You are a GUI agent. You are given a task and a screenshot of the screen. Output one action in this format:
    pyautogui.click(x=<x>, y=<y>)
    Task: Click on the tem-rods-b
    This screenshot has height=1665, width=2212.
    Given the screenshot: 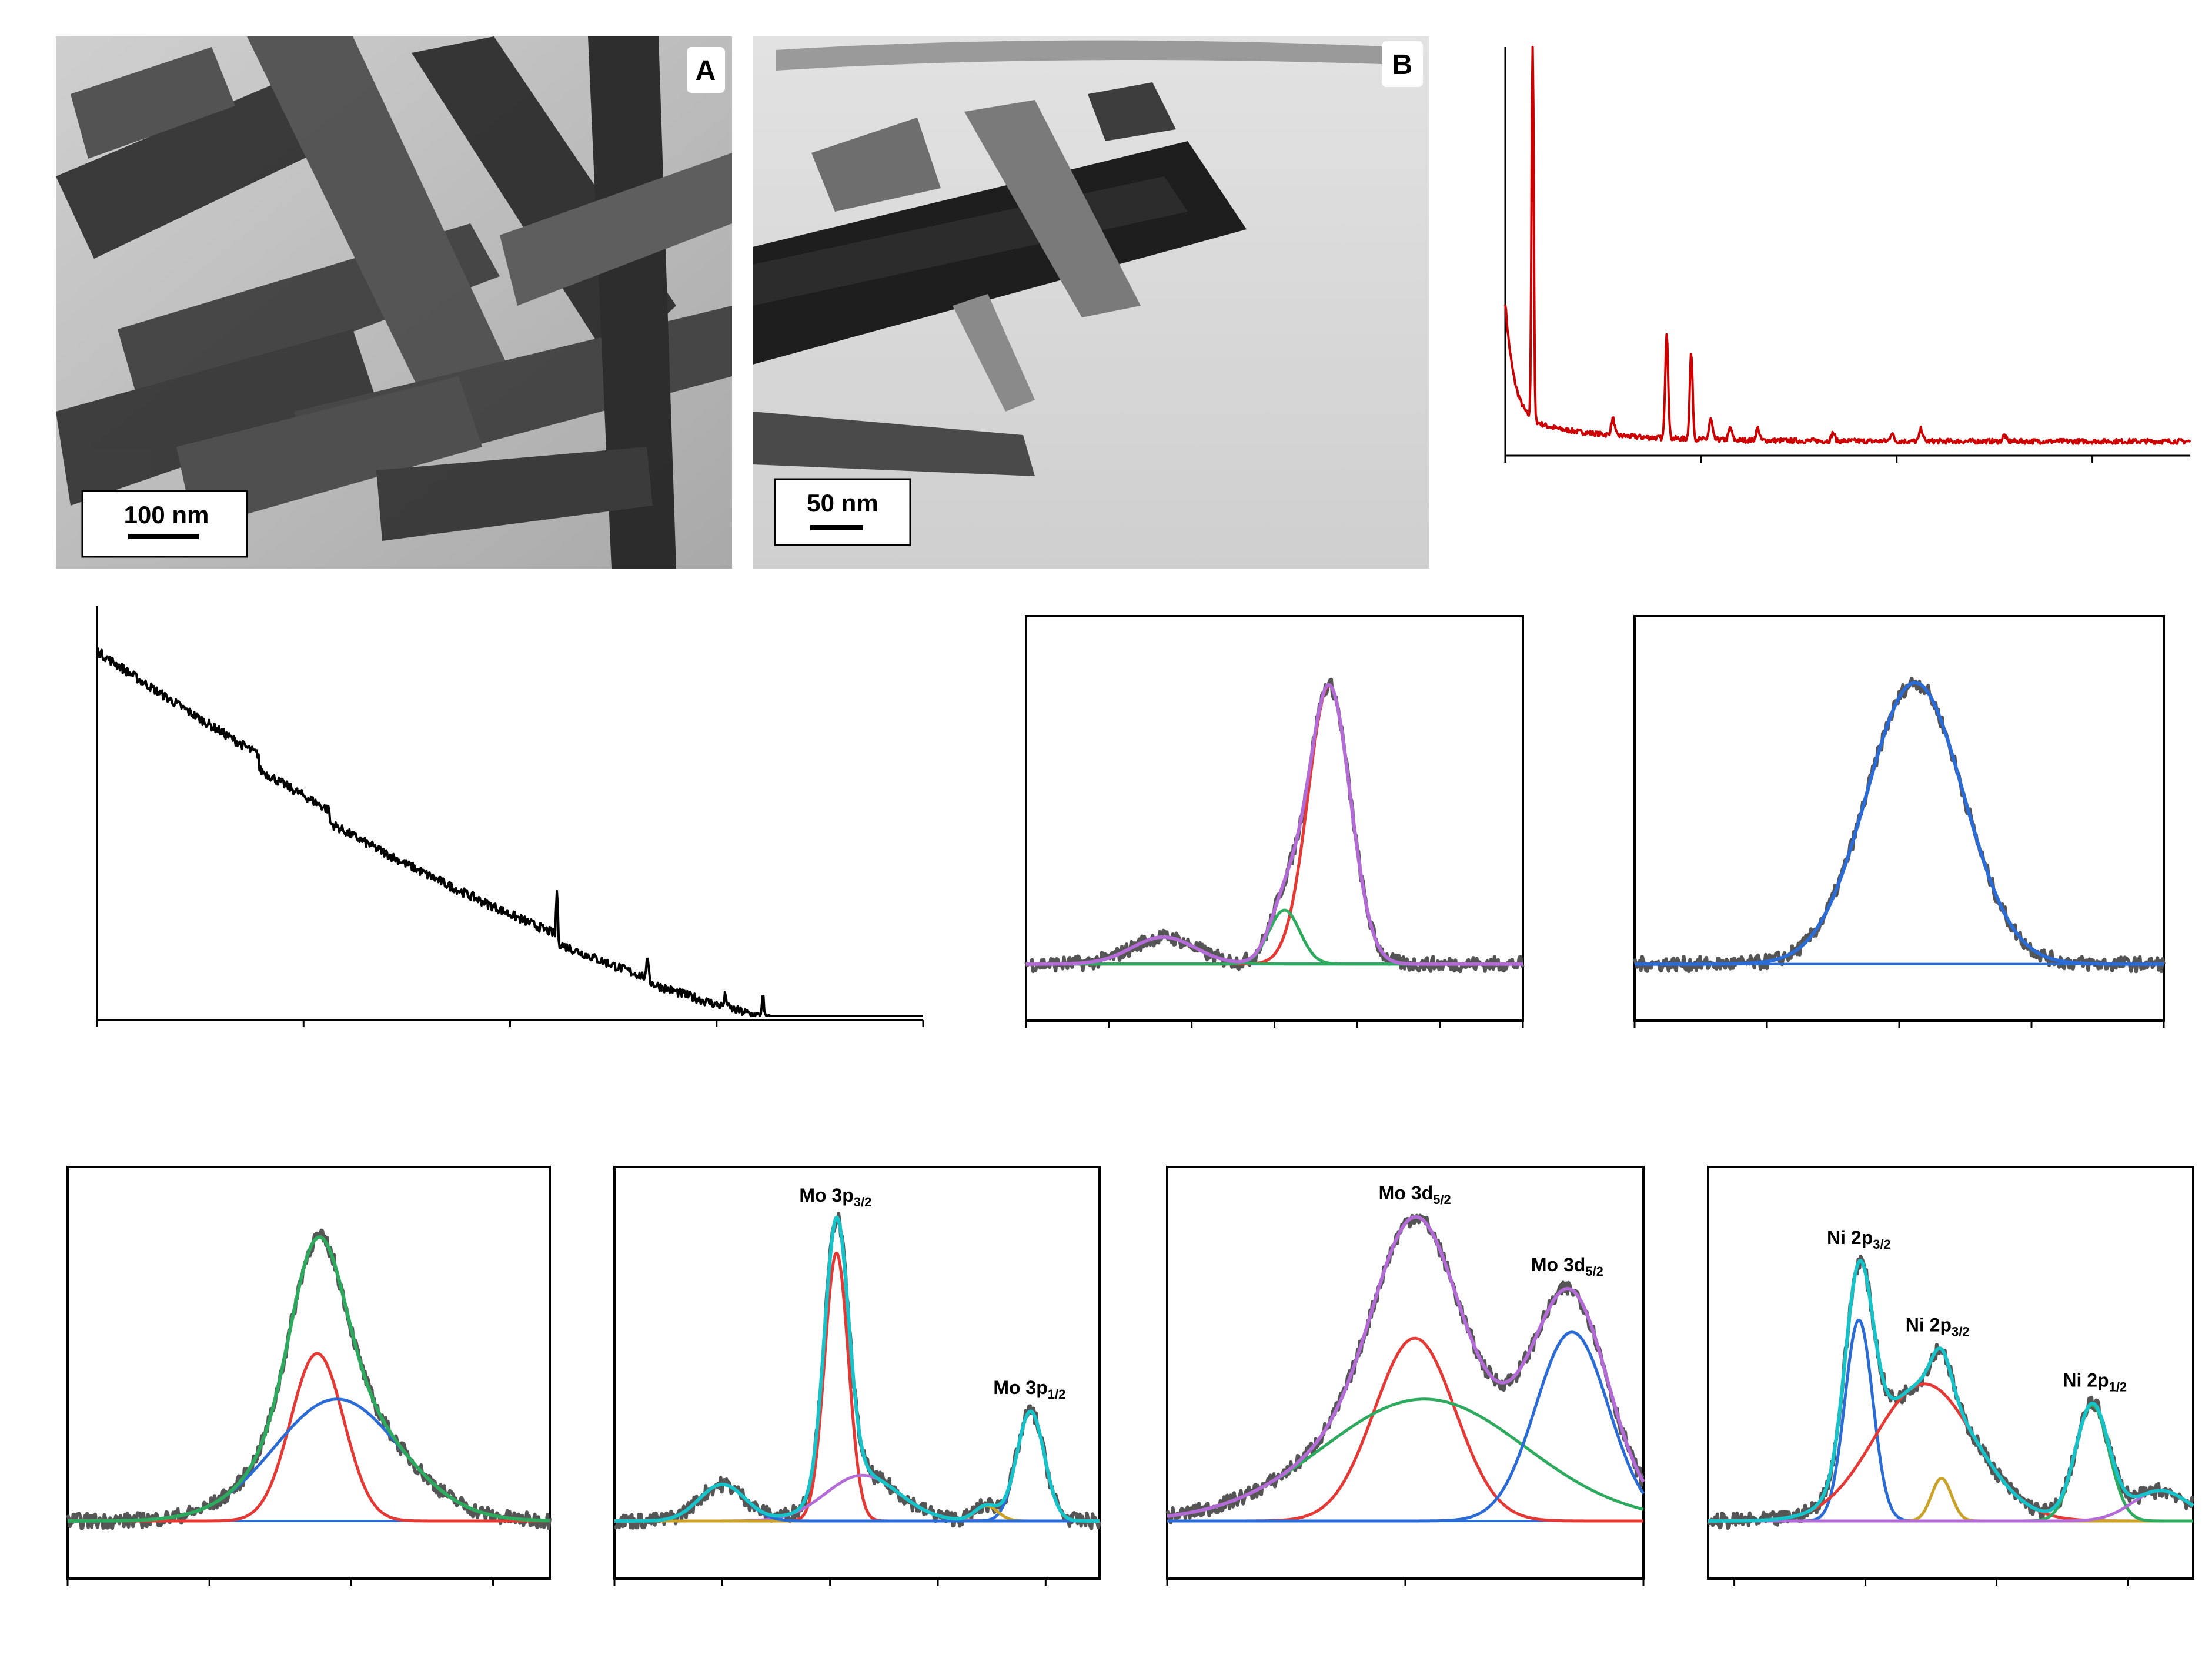 What is the action you would take?
    pyautogui.click(x=1076, y=258)
    